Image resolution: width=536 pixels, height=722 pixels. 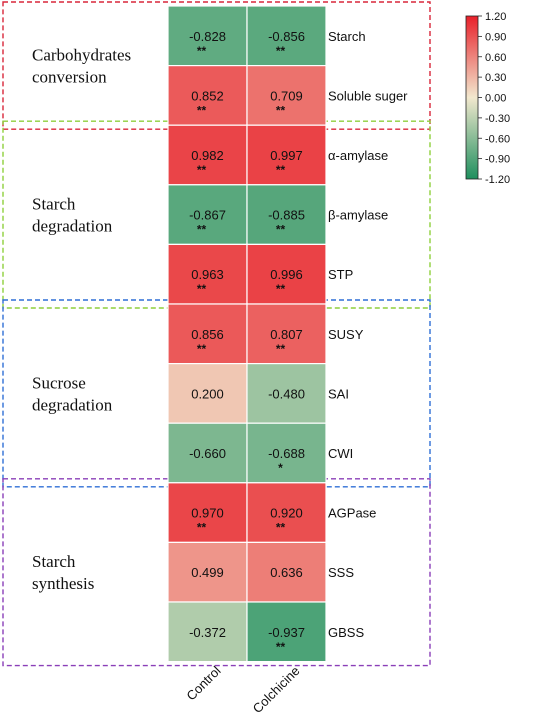 I want to click on colorbar-tick-label: -1.20, so click(x=497, y=180).